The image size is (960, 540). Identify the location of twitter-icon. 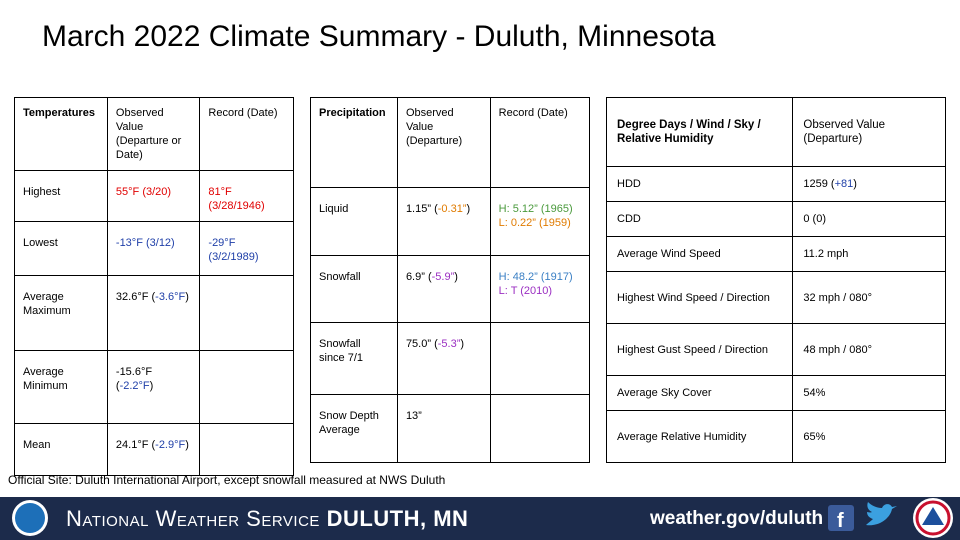
(881, 514).